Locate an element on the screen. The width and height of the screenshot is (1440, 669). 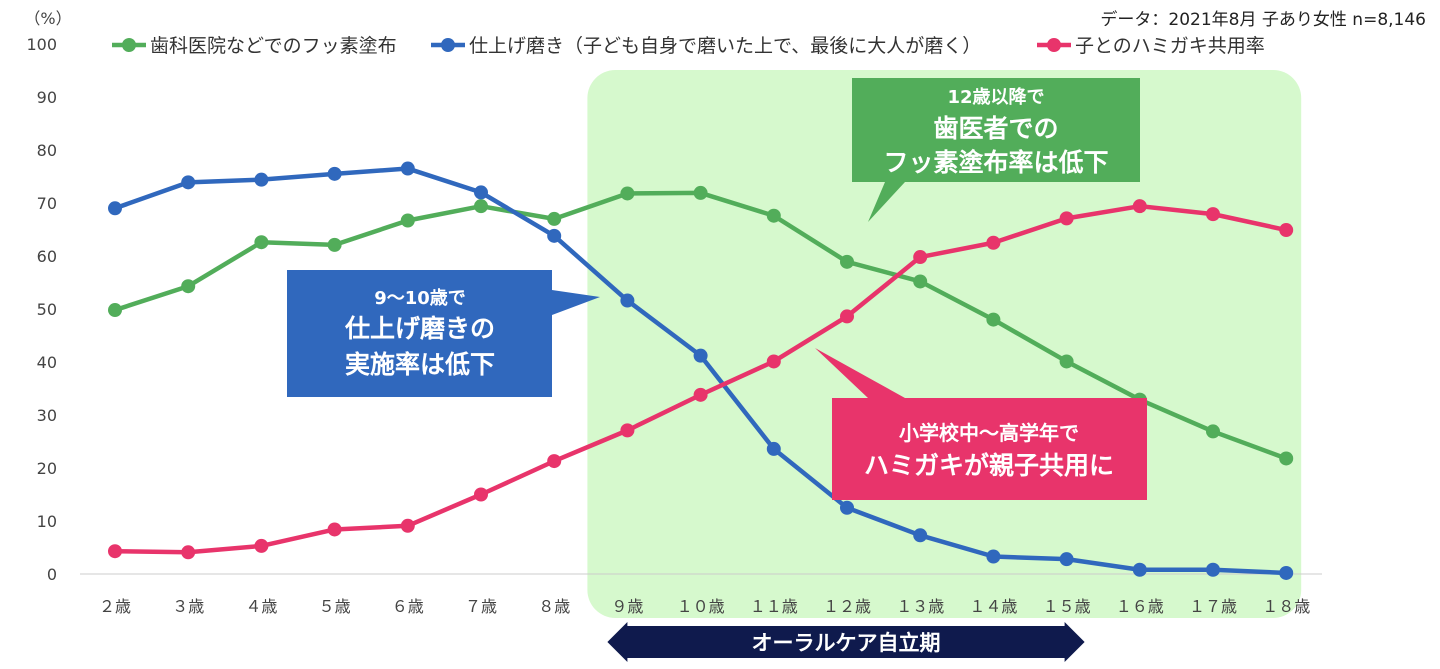
x-tick-label: １２歳 is located at coordinates (847, 606).